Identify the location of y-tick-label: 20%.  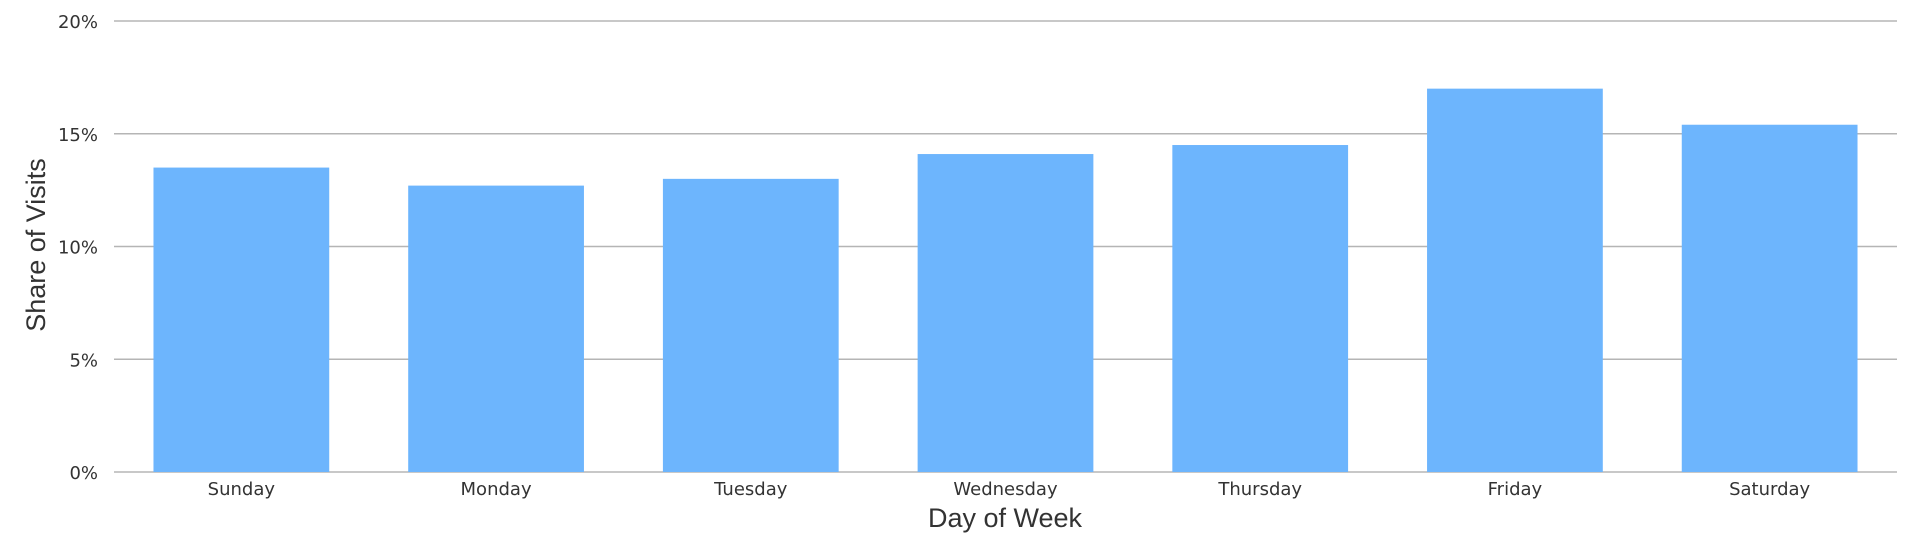
(78, 22).